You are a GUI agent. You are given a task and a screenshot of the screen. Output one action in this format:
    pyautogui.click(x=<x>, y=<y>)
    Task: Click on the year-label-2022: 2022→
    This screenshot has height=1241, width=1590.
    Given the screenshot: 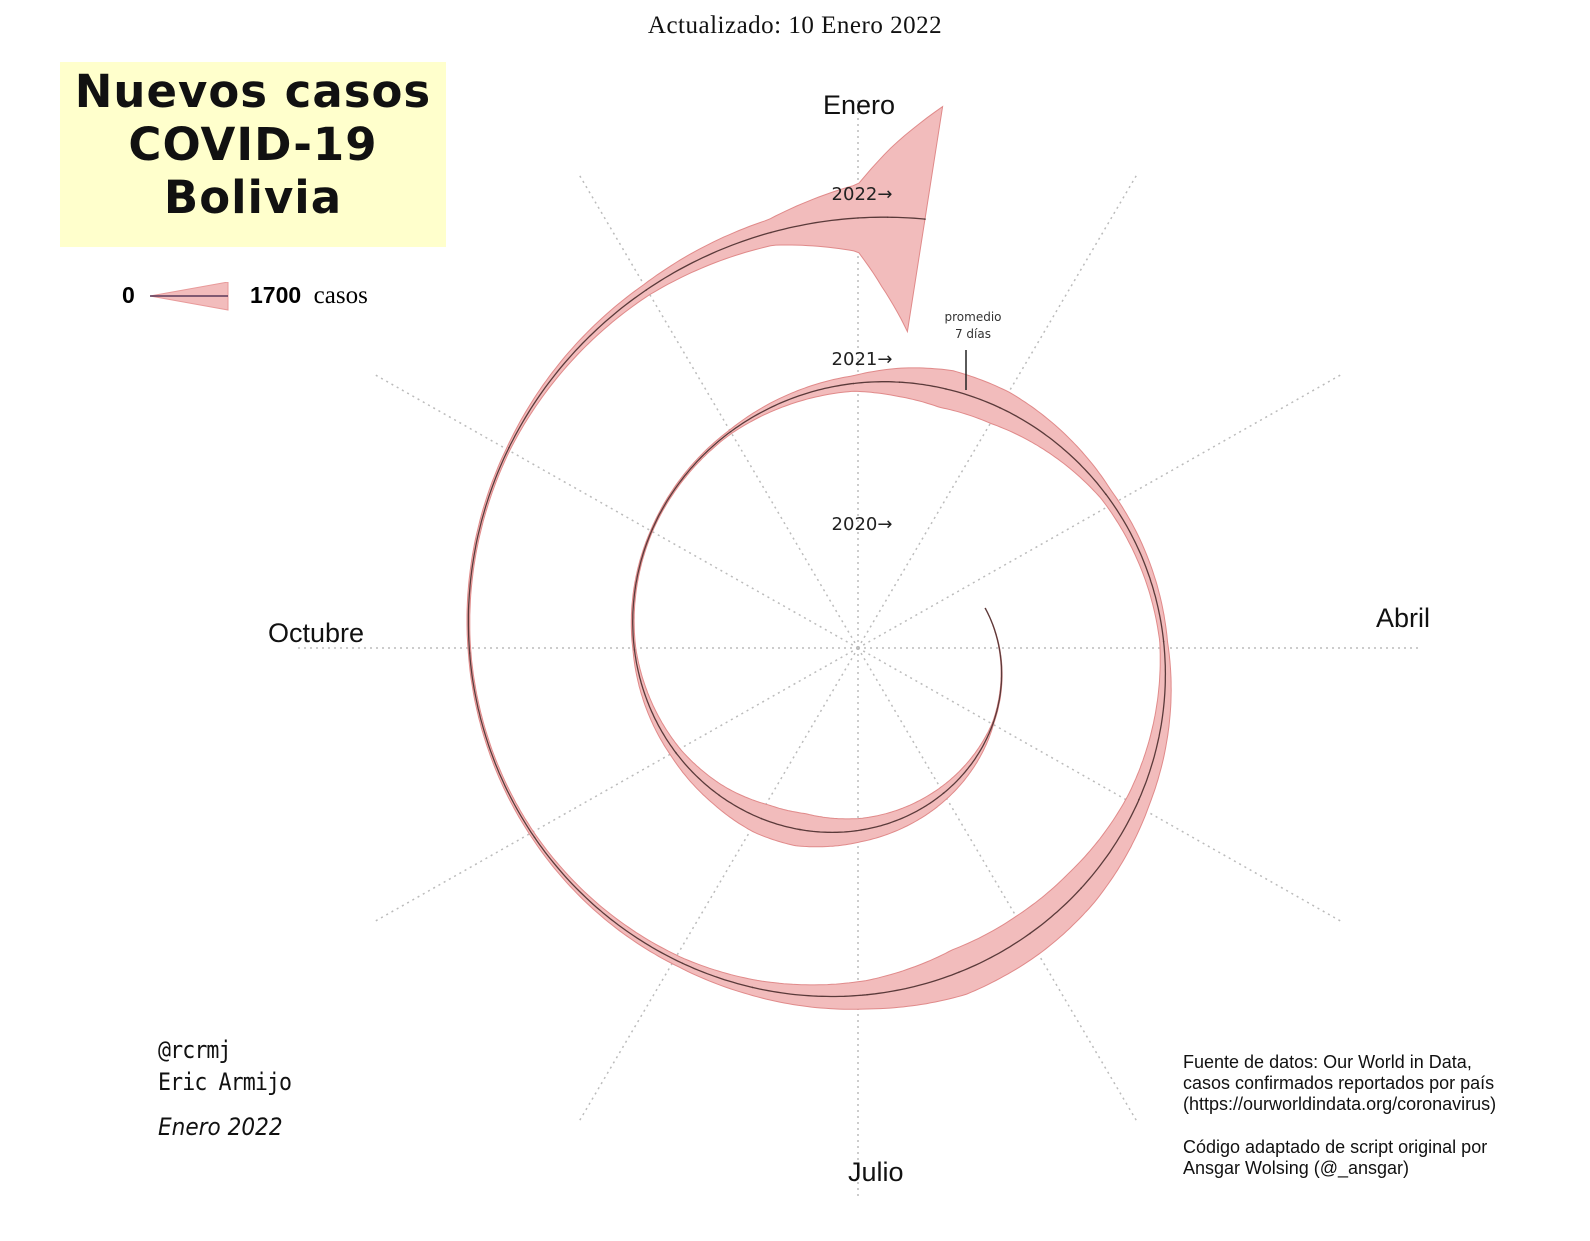 What is the action you would take?
    pyautogui.click(x=862, y=194)
    